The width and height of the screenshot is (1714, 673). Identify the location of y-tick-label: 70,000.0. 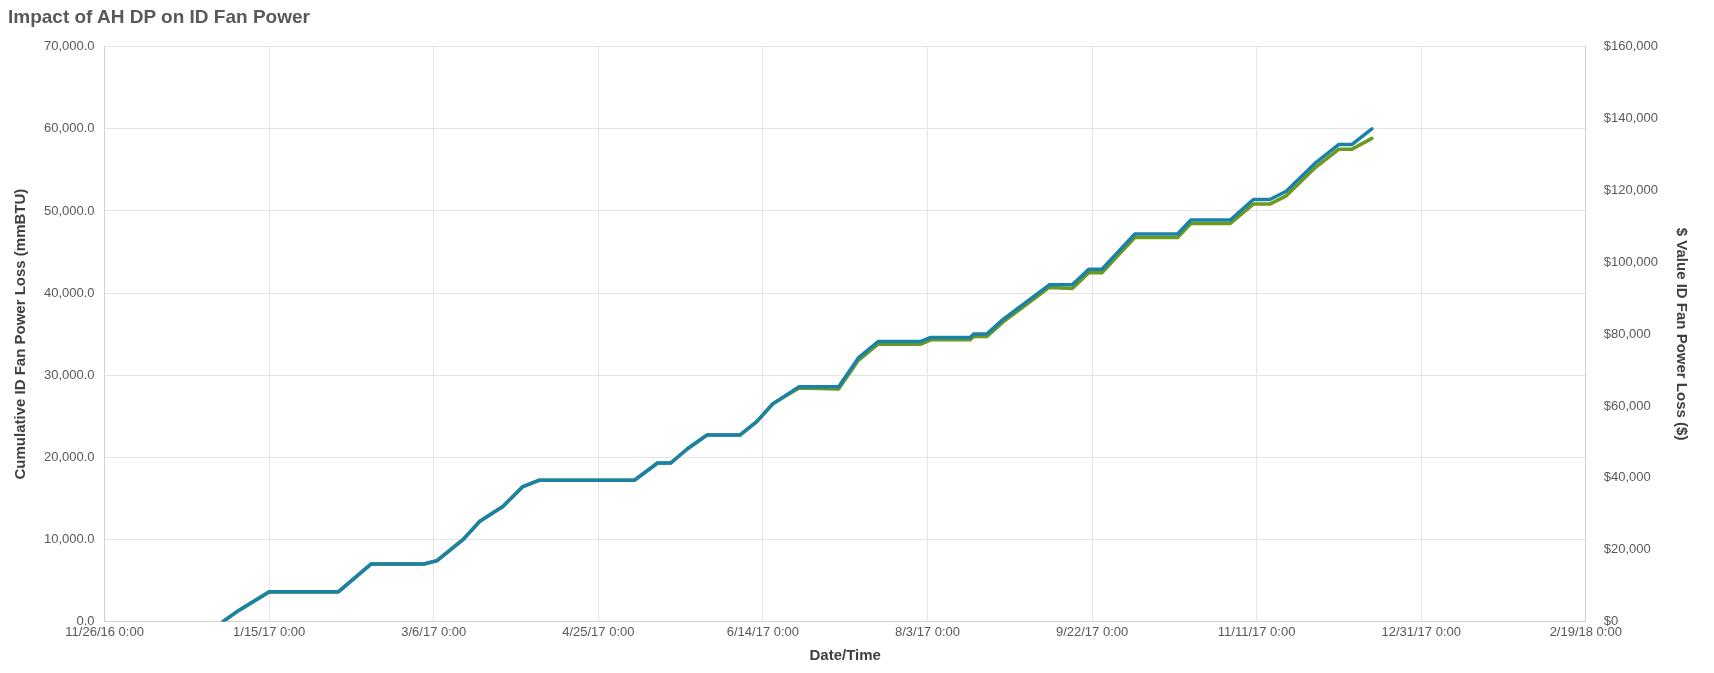
(69, 46).